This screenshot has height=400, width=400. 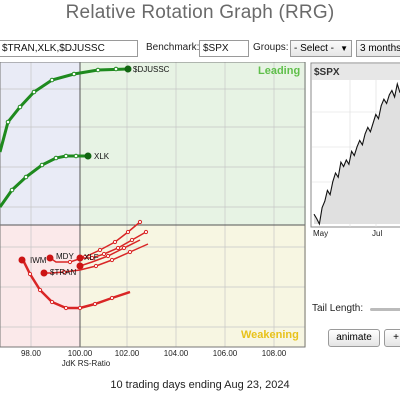 What do you see at coordinates (279, 71) in the screenshot?
I see `leading-label: Leading` at bounding box center [279, 71].